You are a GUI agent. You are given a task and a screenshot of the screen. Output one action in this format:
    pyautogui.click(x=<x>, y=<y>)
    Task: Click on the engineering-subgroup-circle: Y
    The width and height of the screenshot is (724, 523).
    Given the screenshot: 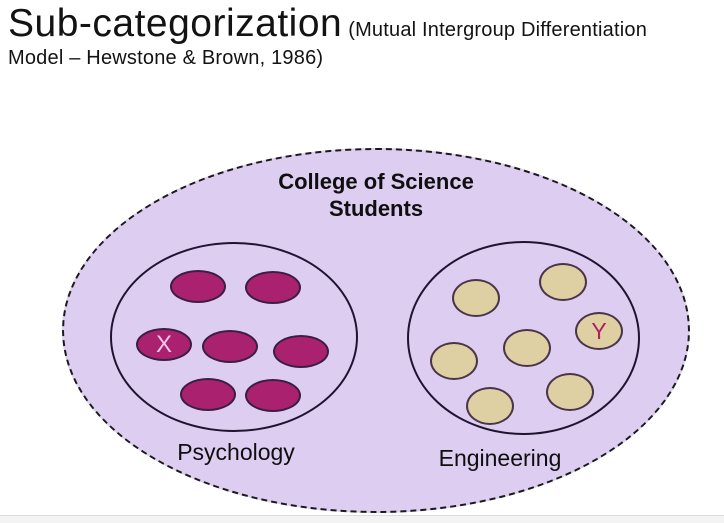 What is the action you would take?
    pyautogui.click(x=523, y=338)
    